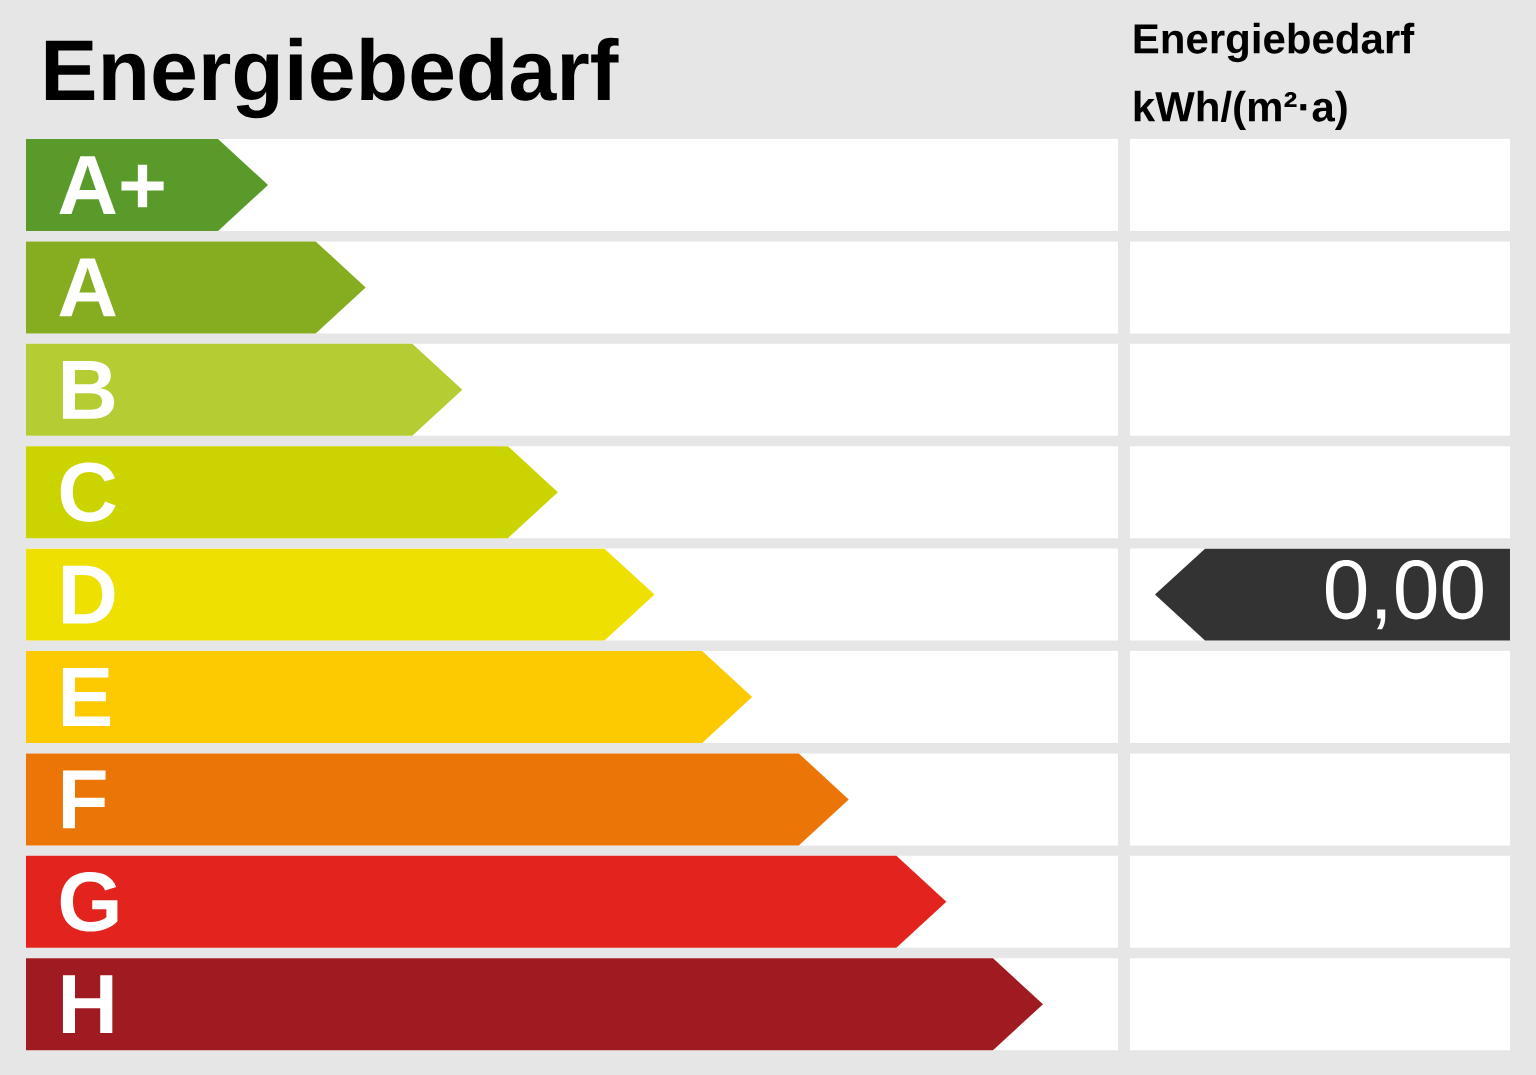 The image size is (1536, 1075). I want to click on y-tick-label: G, so click(89, 902).